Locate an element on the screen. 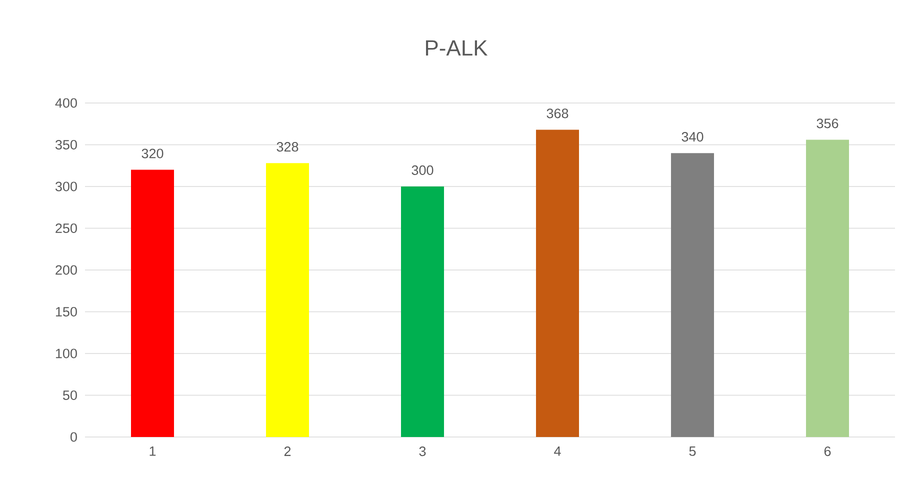  chart-title: P-ALK is located at coordinates (457, 48).